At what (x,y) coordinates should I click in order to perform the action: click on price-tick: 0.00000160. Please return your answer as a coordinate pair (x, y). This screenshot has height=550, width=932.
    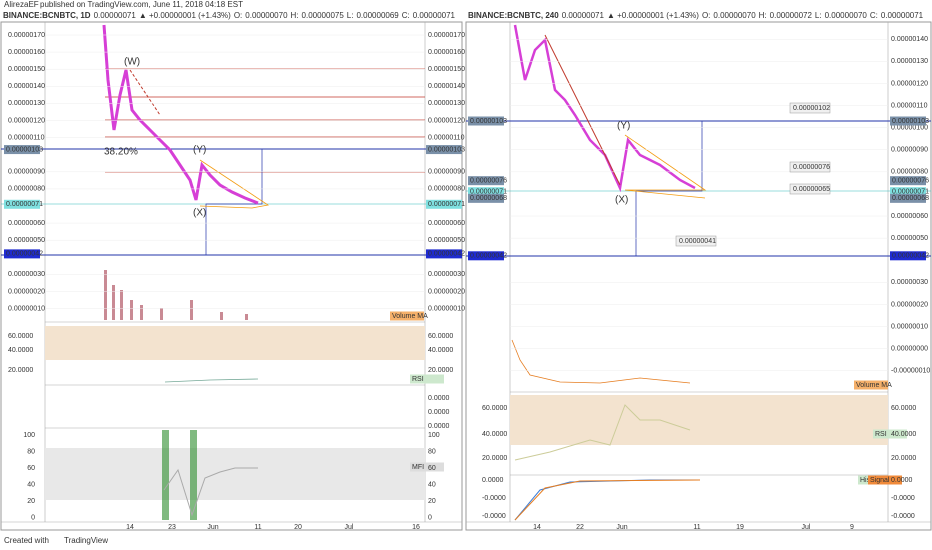
    Looking at the image, I should click on (446, 52).